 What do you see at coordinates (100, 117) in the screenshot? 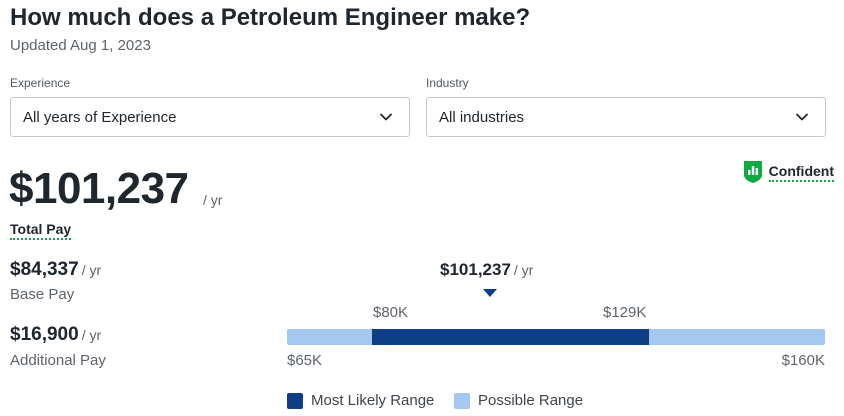
I see `experience-select-value: All years of Experience` at bounding box center [100, 117].